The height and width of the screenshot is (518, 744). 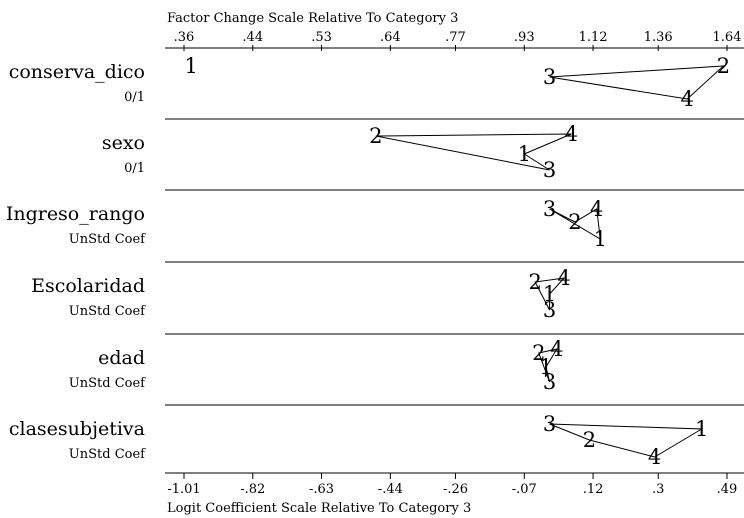 What do you see at coordinates (593, 489) in the screenshot?
I see `bottom-tick-label: .12` at bounding box center [593, 489].